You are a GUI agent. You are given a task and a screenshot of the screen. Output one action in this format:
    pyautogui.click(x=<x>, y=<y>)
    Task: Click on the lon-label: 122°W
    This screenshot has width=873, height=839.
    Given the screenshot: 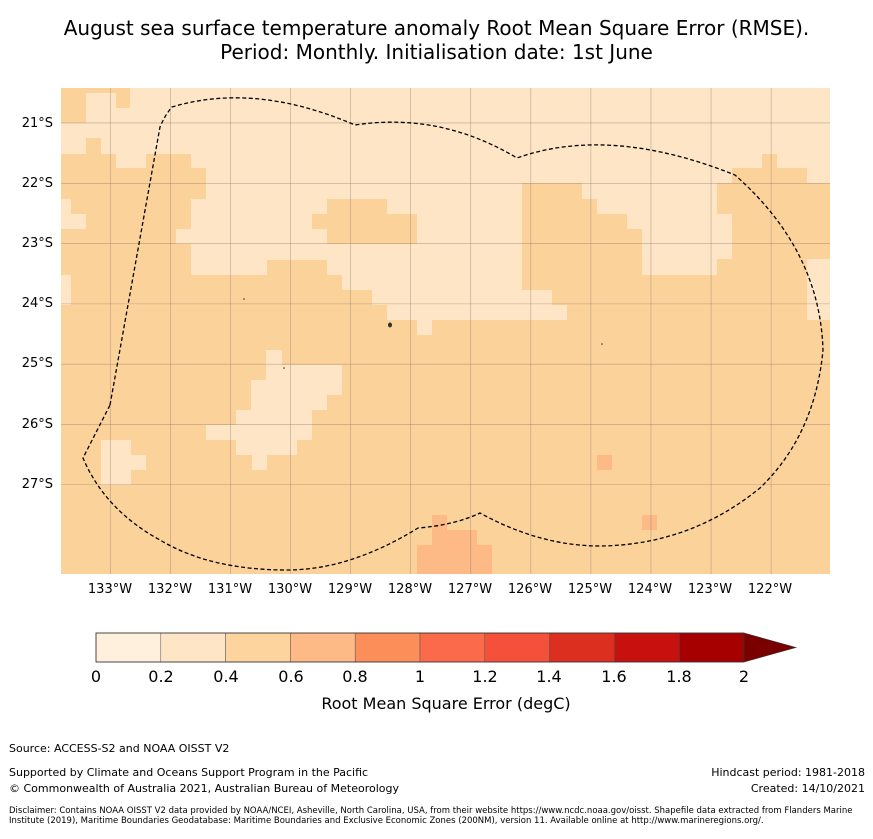 What is the action you would take?
    pyautogui.click(x=770, y=589)
    